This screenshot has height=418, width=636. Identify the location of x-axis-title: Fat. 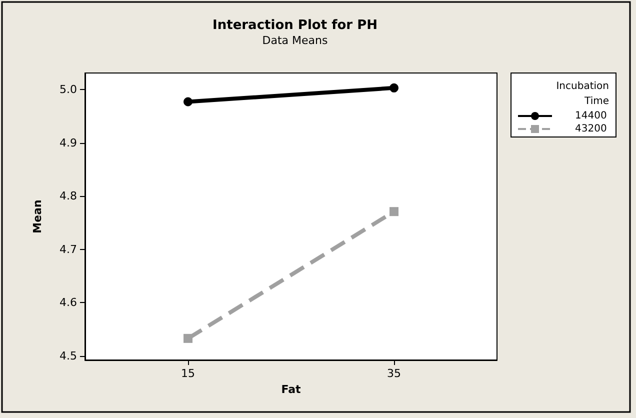
(291, 389).